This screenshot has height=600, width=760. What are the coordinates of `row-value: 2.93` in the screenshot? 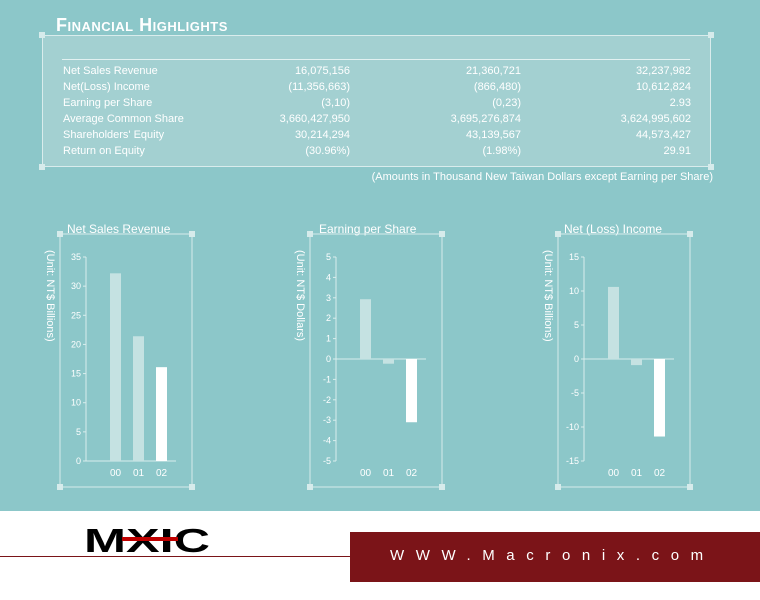 It's located at (680, 103).